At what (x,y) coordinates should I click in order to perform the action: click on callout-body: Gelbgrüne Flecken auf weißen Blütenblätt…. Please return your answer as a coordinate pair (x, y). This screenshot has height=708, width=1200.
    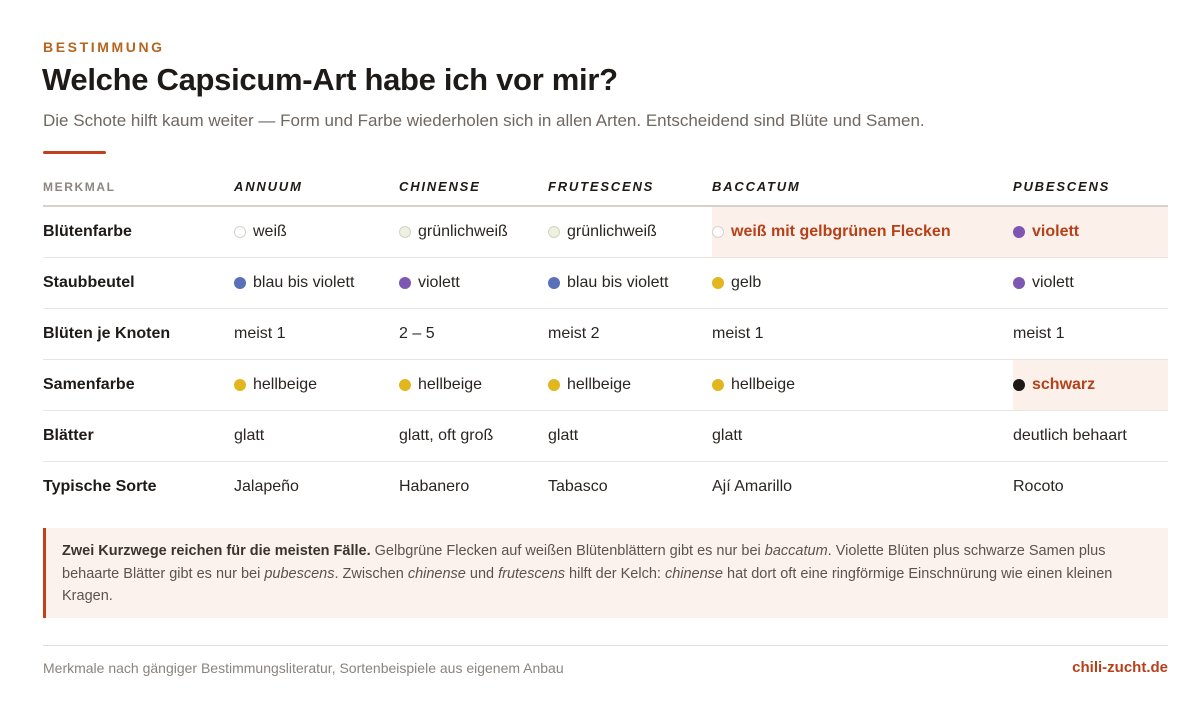
    Looking at the image, I should click on (587, 573).